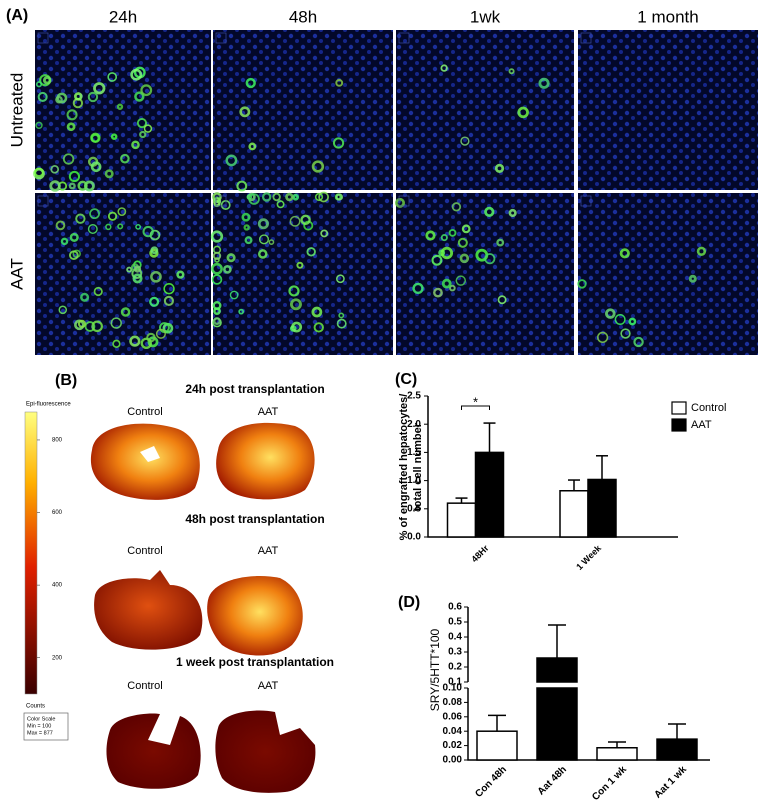 This screenshot has width=761, height=811. I want to click on colorbar-unit: Counts, so click(35, 707).